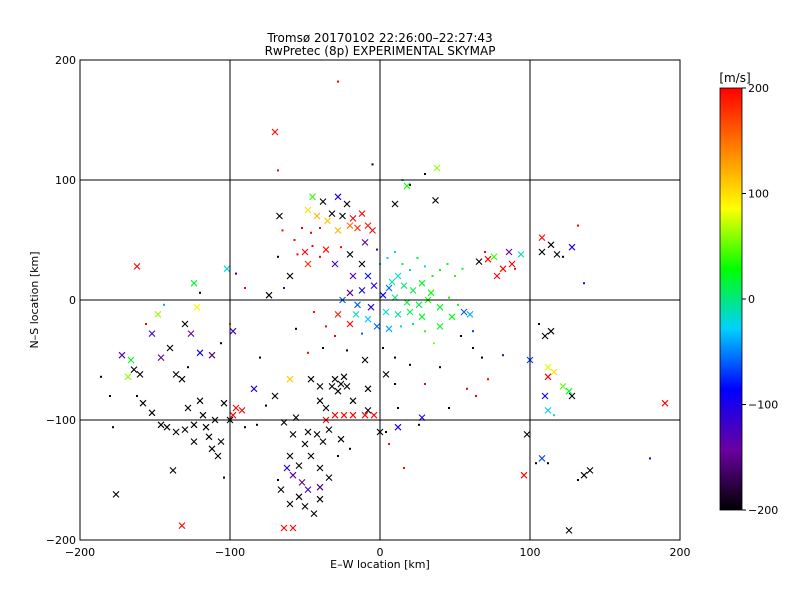  Describe the element at coordinates (72, 300) in the screenshot. I see `y-tick-label: 0` at that location.